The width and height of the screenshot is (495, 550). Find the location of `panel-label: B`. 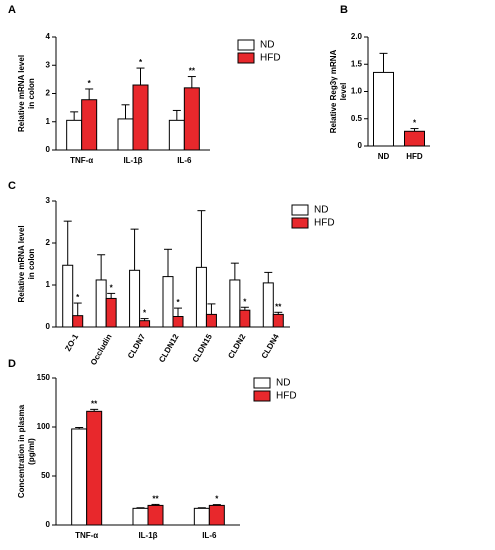

panel-label: B is located at coordinates (344, 10).